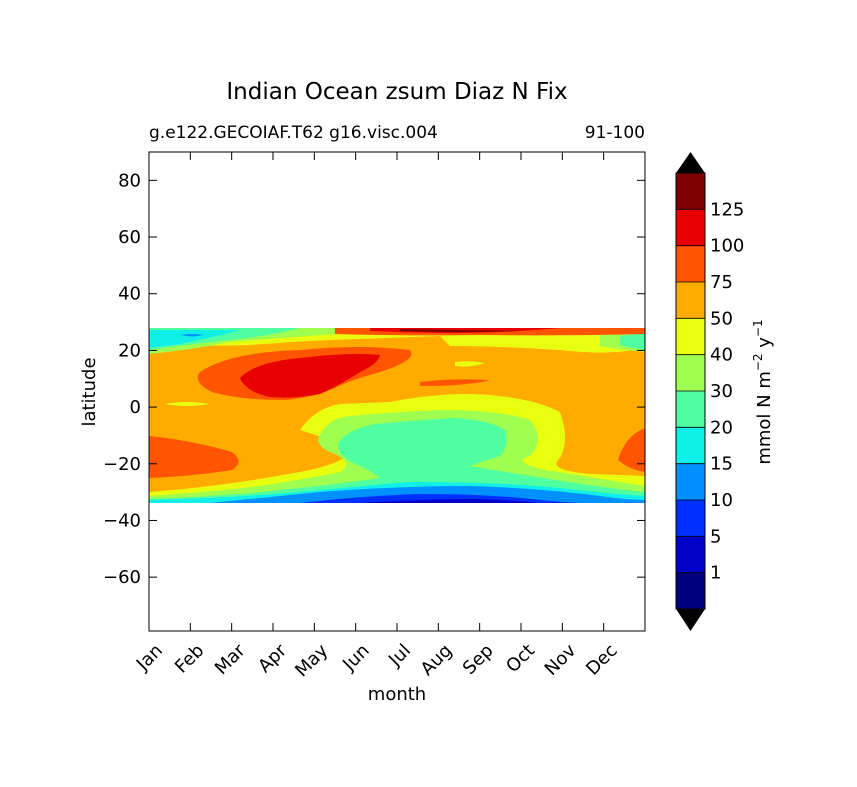  Describe the element at coordinates (727, 209) in the screenshot. I see `colorbar-tick-label: 125` at that location.